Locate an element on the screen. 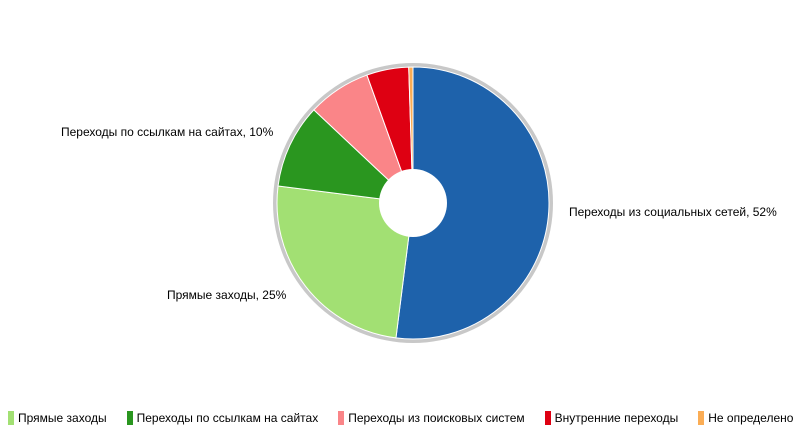 The image size is (795, 438). legend-label: Переходы по ссылкам на сайтах is located at coordinates (227, 418).